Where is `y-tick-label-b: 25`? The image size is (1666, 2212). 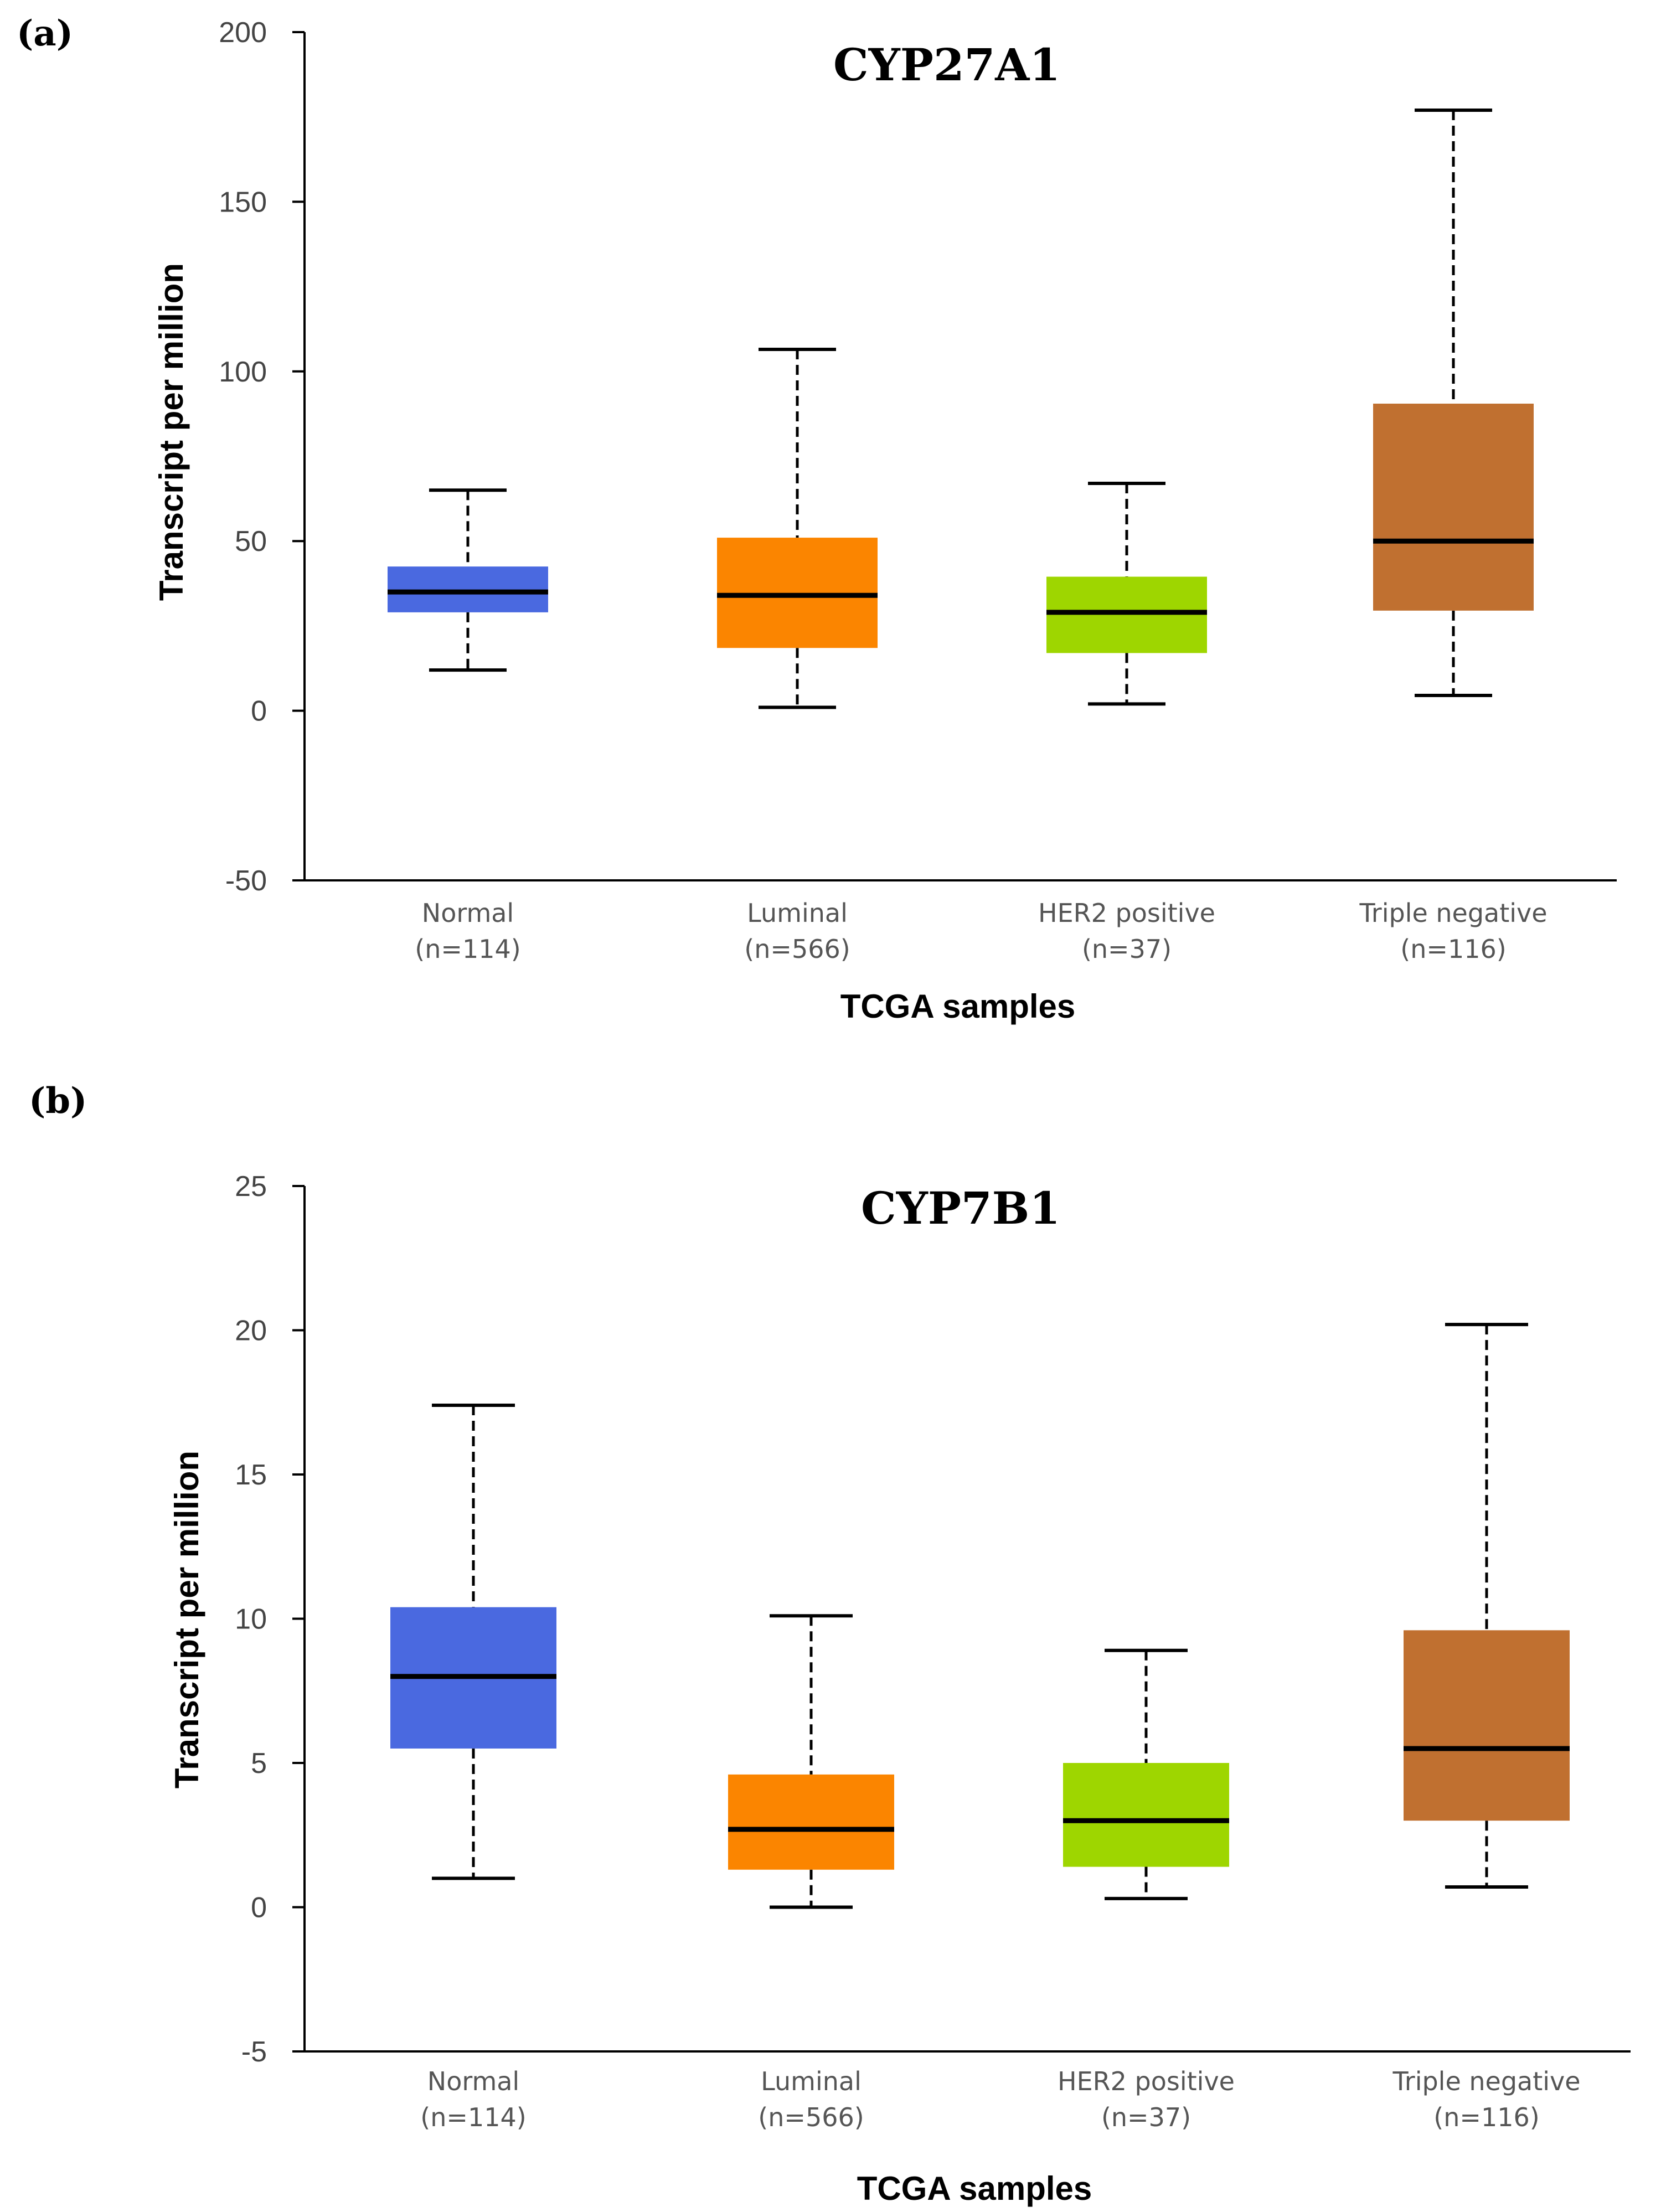
y-tick-label-b: 25 is located at coordinates (251, 1187).